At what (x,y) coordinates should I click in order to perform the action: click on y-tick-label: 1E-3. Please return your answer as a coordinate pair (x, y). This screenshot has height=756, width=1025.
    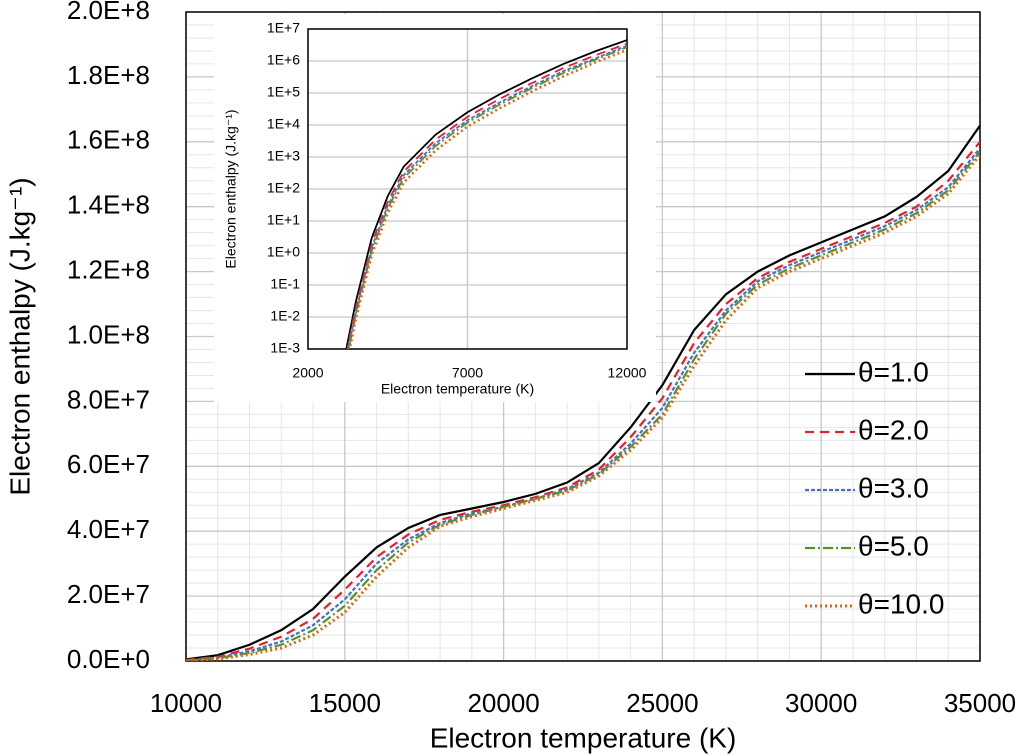
    Looking at the image, I should click on (285, 348).